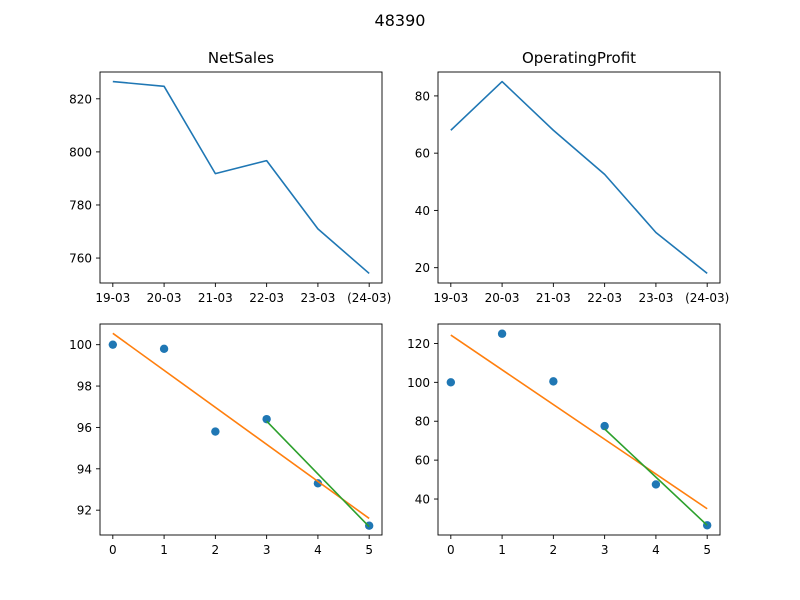 This screenshot has height=600, width=800. Describe the element at coordinates (84, 428) in the screenshot. I see `y-tick-label: 96` at that location.